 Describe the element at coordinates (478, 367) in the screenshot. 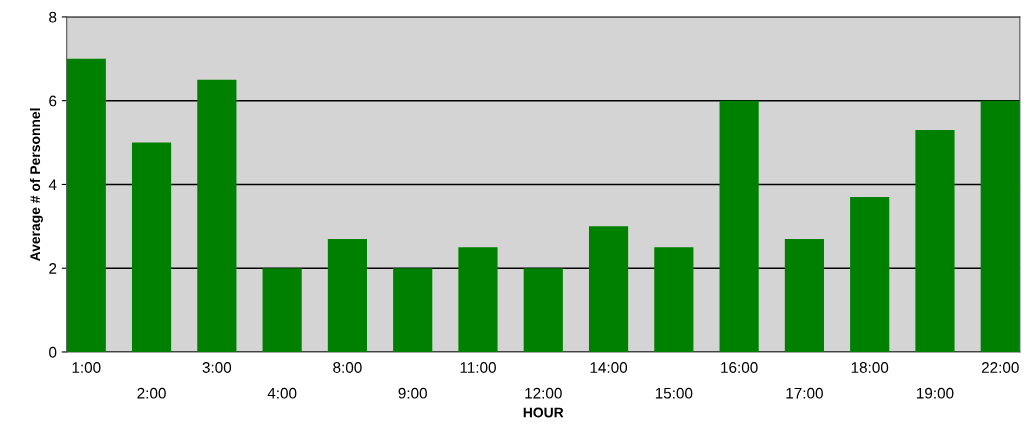

I see `x-tick-label: 11:00` at that location.